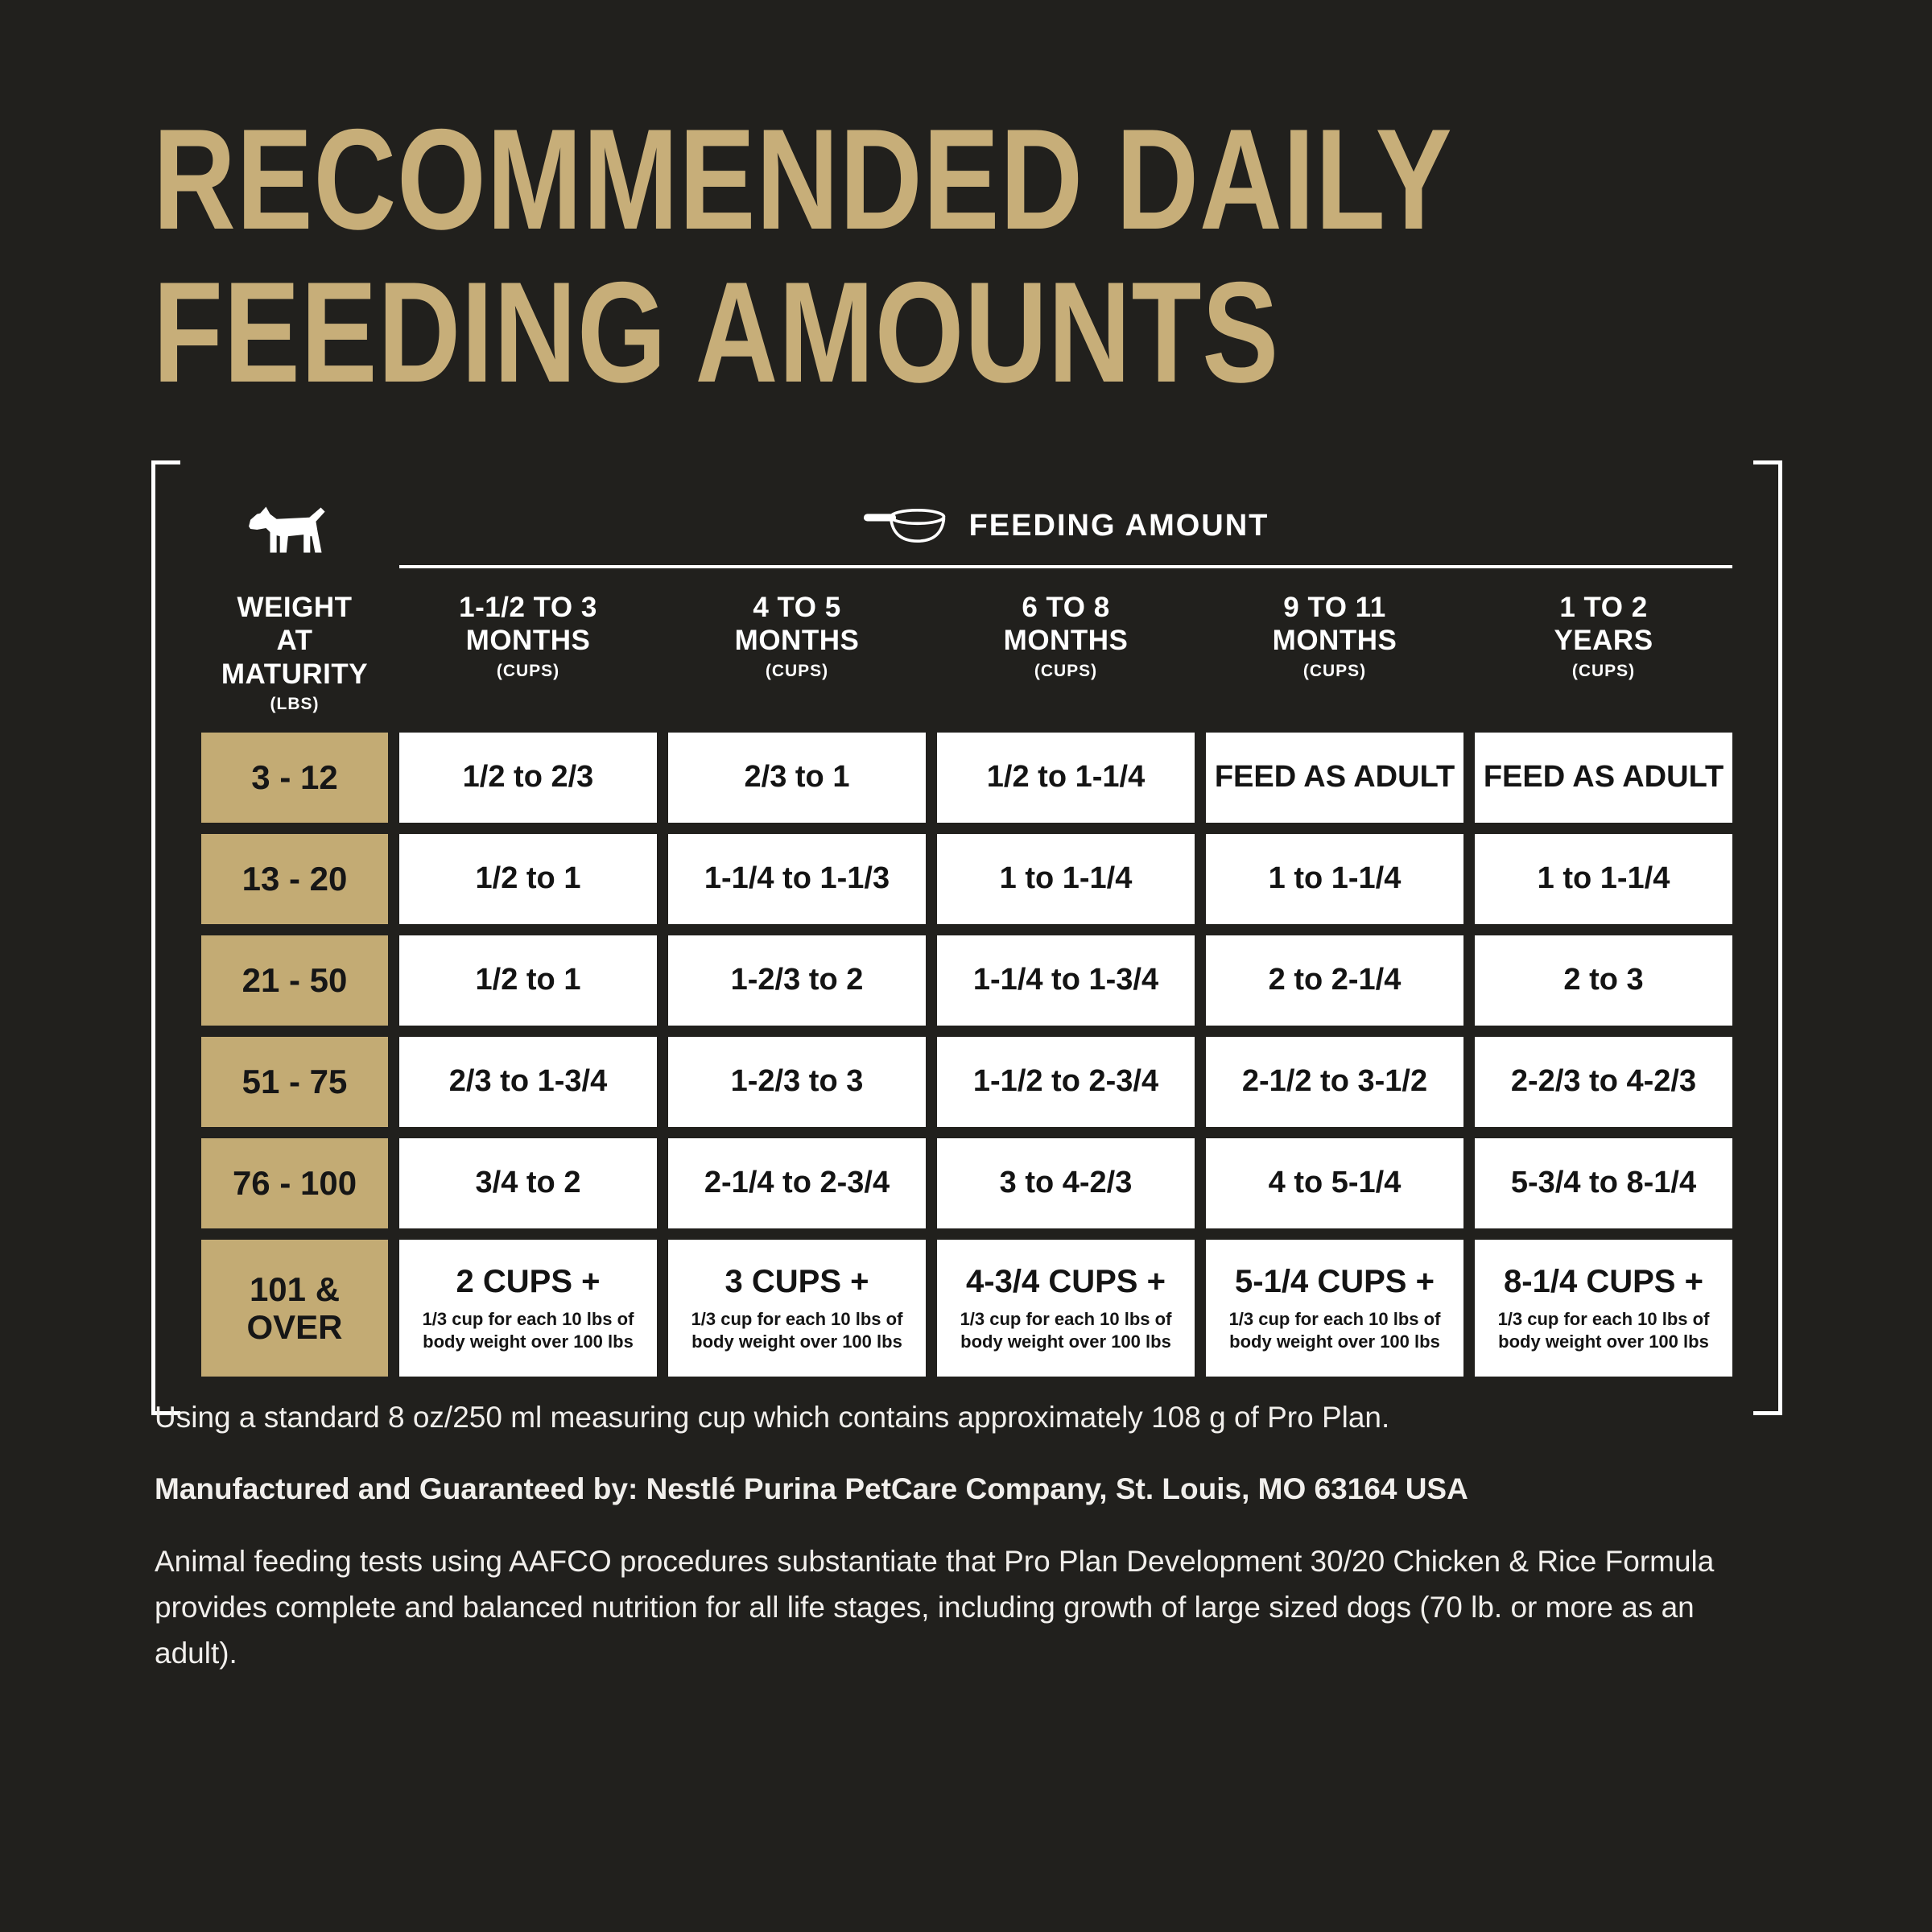  I want to click on table-bracket-left, so click(165, 937).